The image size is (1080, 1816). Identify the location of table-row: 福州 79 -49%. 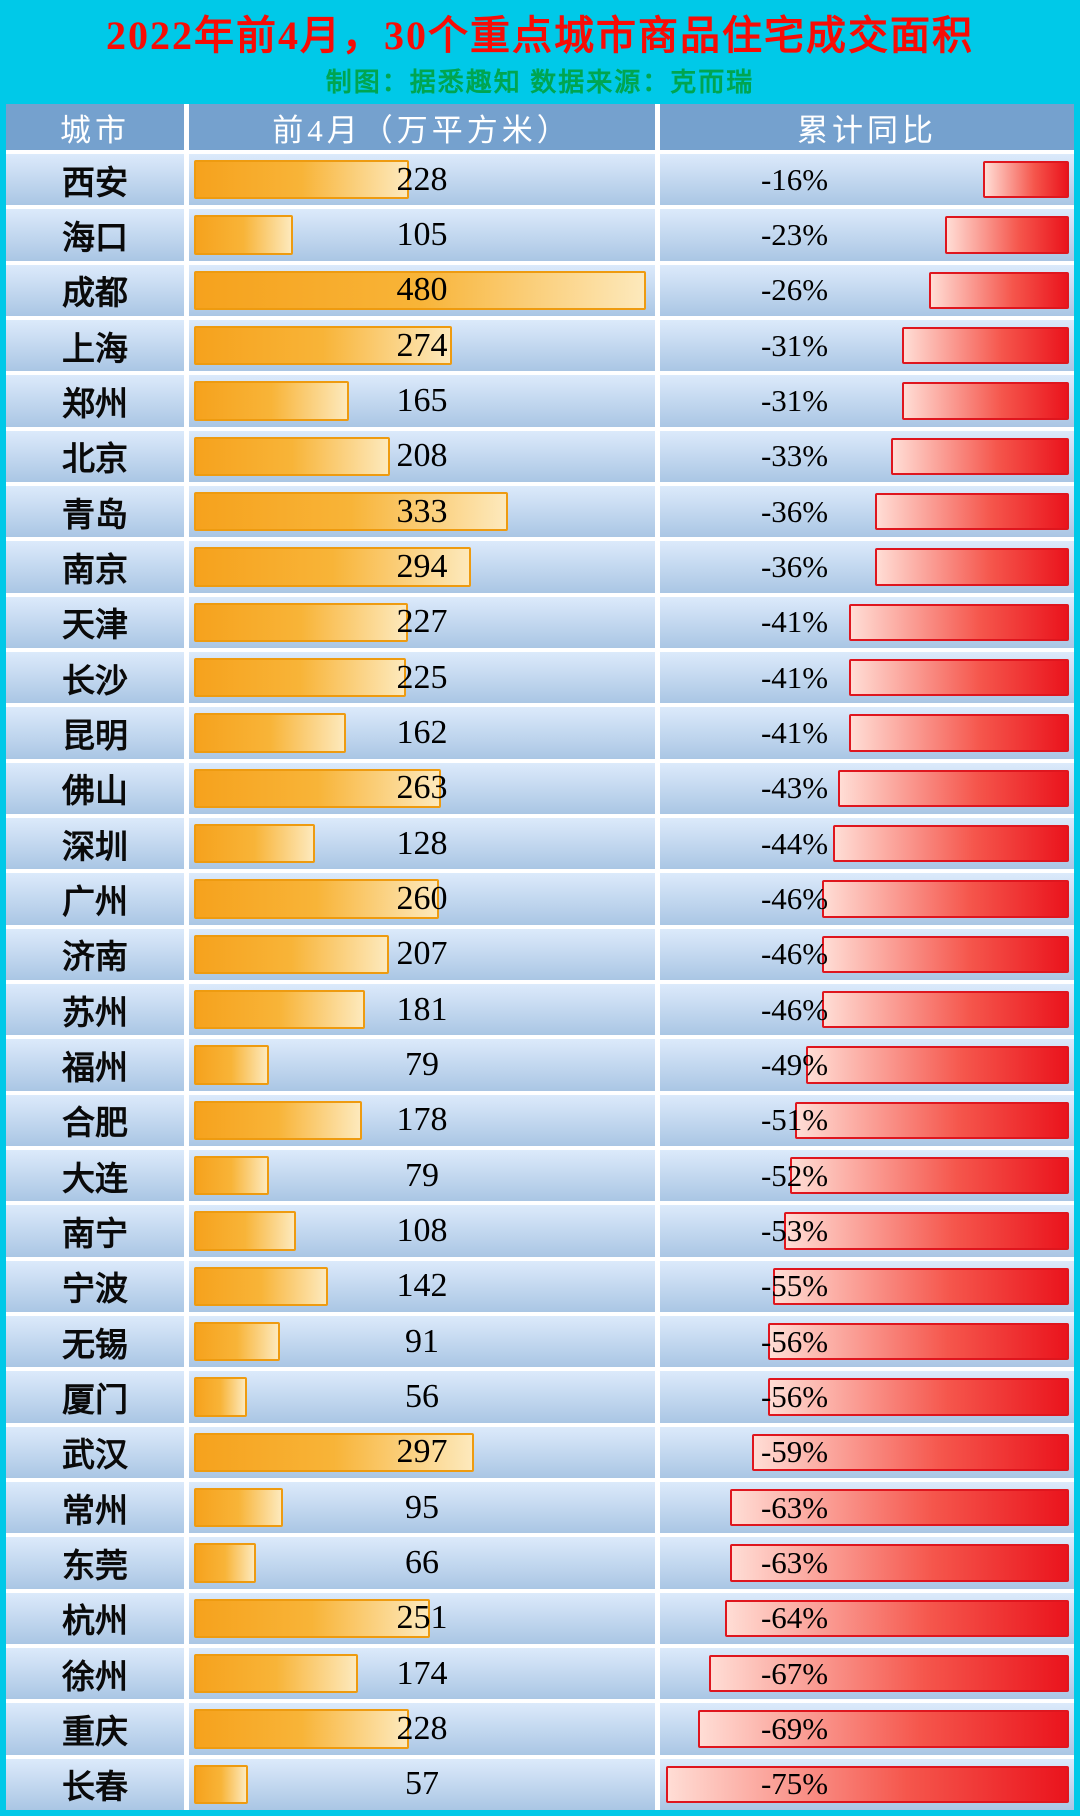
(540, 1065).